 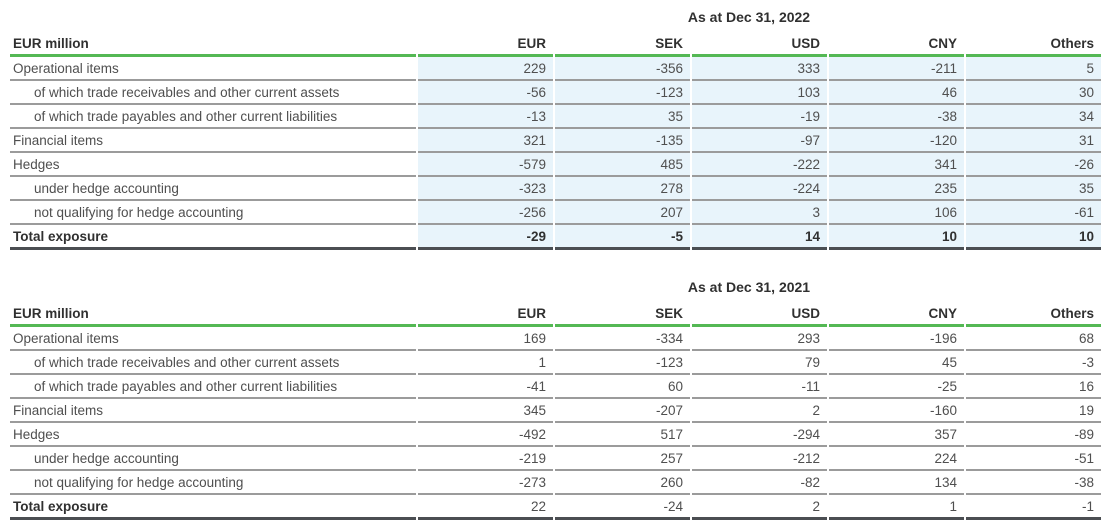 What do you see at coordinates (759, 93) in the screenshot?
I see `cell-value: 103` at bounding box center [759, 93].